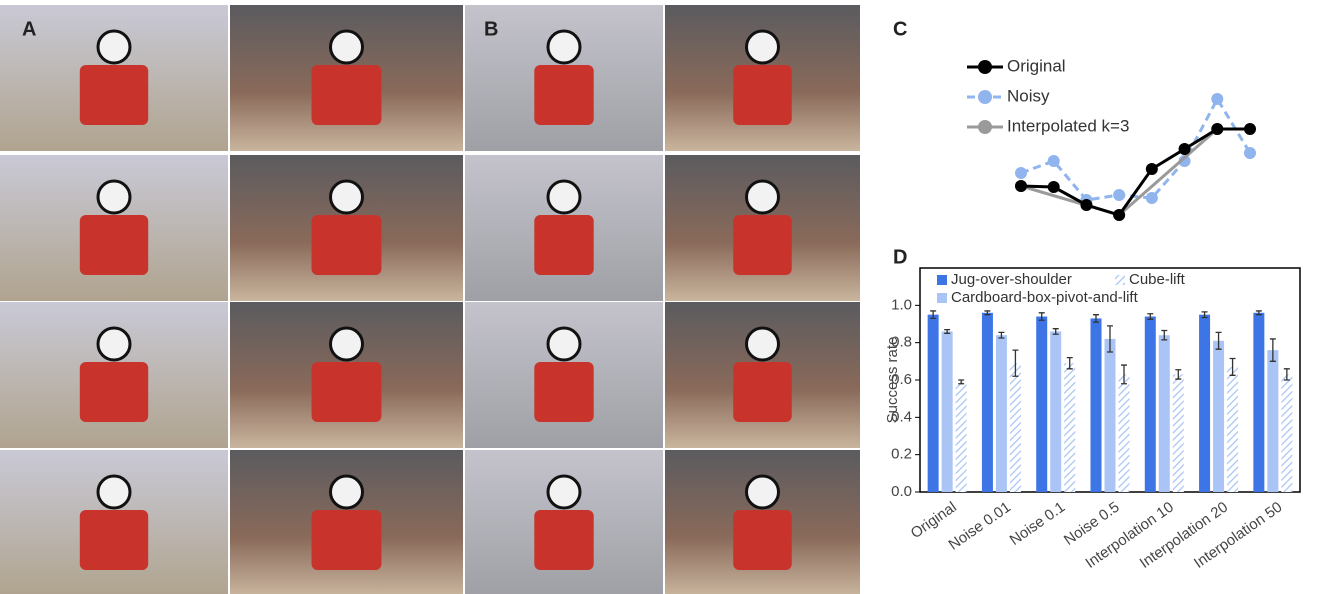  What do you see at coordinates (1011, 279) in the screenshot?
I see `legend-label: Jug-over-shoulder` at bounding box center [1011, 279].